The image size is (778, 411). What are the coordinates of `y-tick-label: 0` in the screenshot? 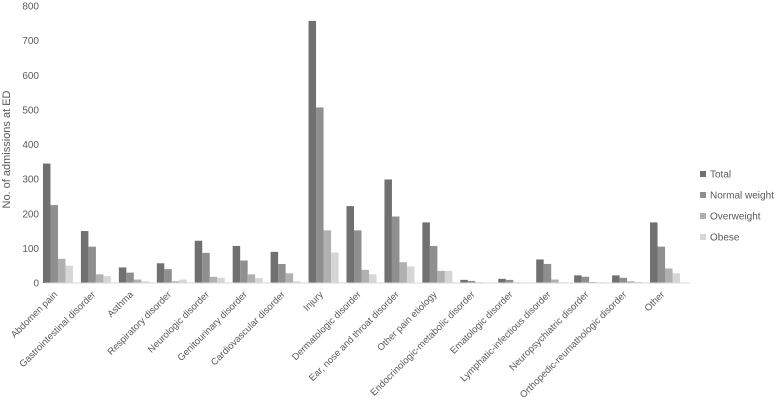 It's located at (36, 284).